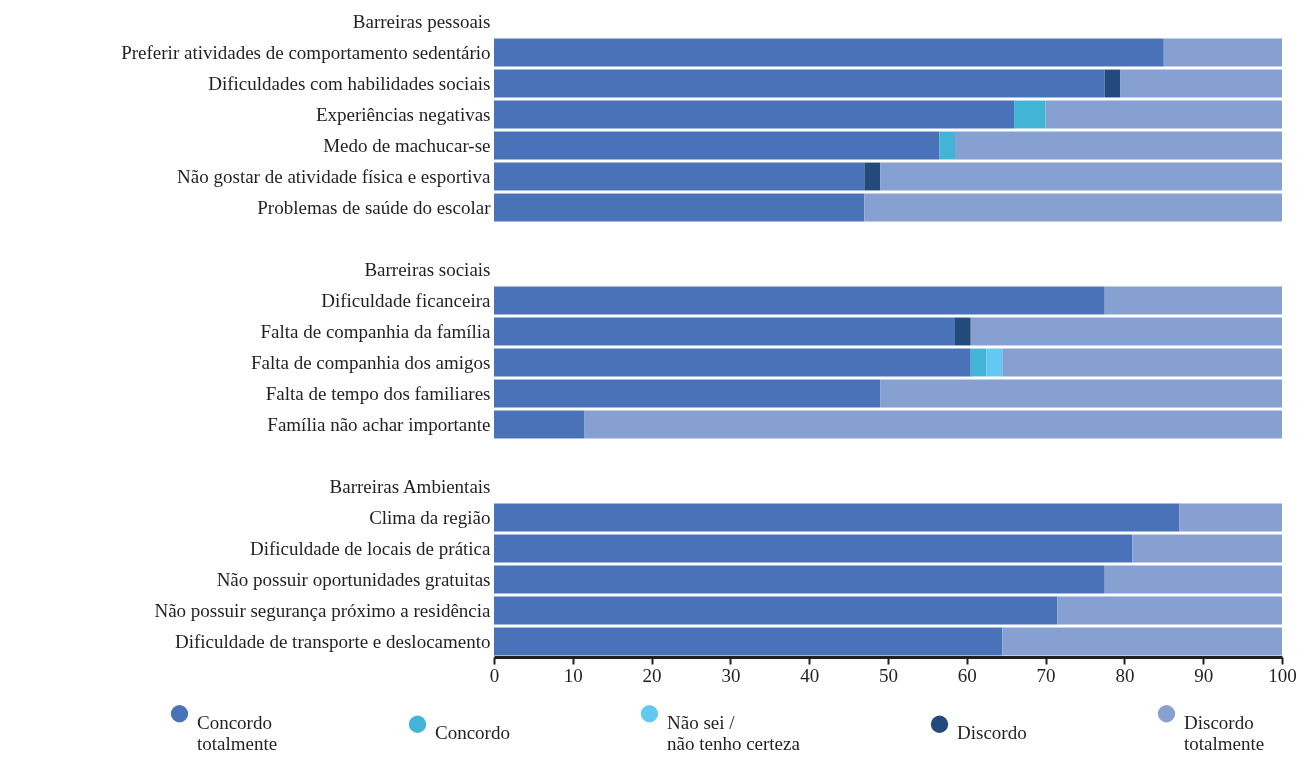 The height and width of the screenshot is (760, 1303). What do you see at coordinates (370, 362) in the screenshot?
I see `y-tick-label: Falta de companhia dos amigos` at bounding box center [370, 362].